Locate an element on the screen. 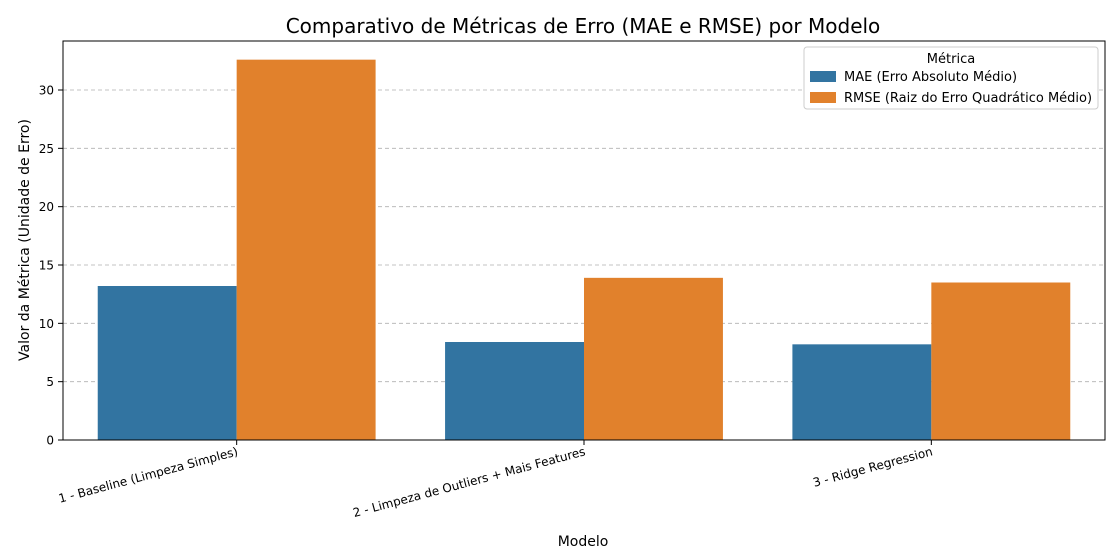 This screenshot has width=1119, height=560. legend-label-mae: MAE (Erro Absoluto Médio) is located at coordinates (930, 77).